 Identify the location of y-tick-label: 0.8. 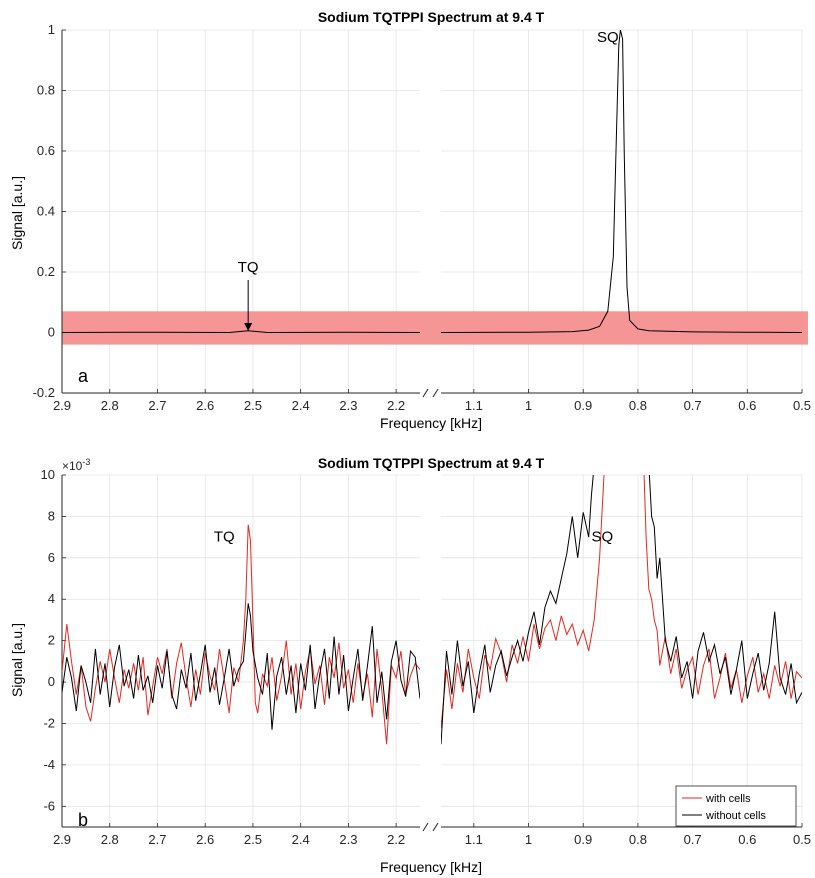
(46, 90).